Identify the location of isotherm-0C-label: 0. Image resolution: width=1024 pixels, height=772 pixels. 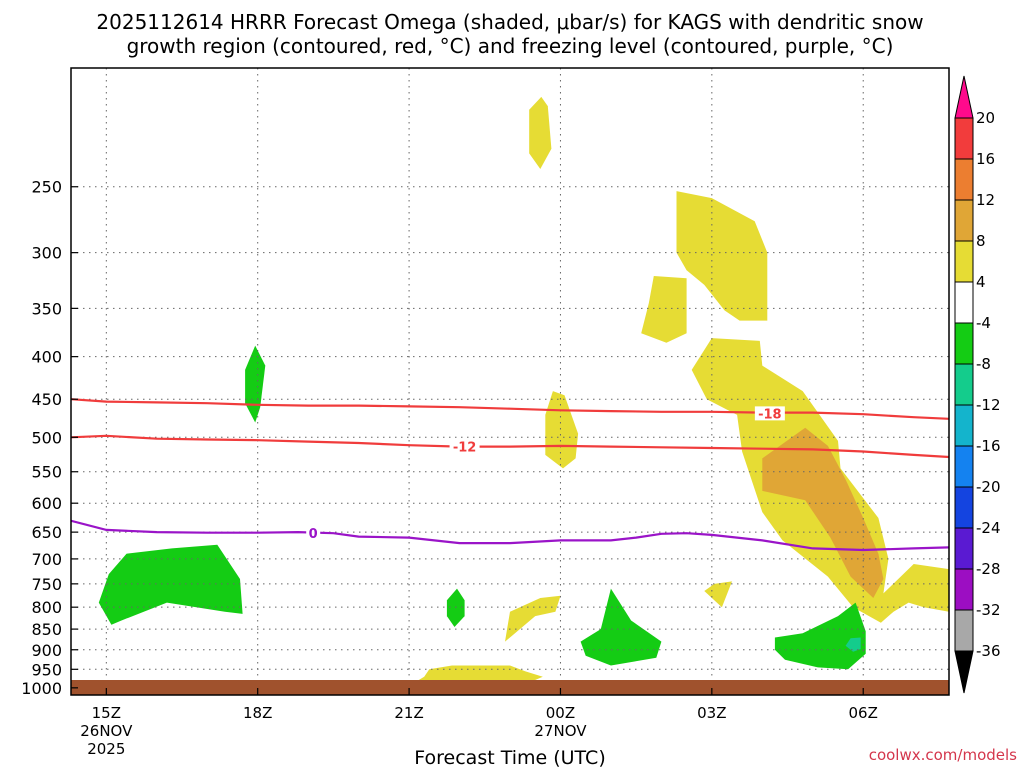
(313, 534).